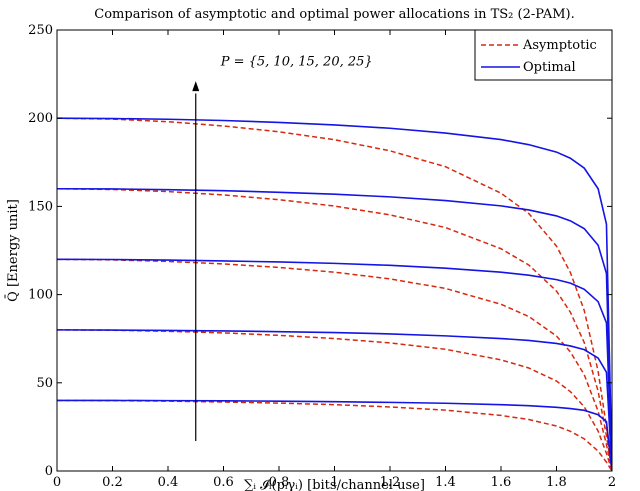 This screenshot has height=491, width=640. What do you see at coordinates (13, 250) in the screenshot?
I see `y-axis-label: Q̄ [Energy unit]` at bounding box center [13, 250].